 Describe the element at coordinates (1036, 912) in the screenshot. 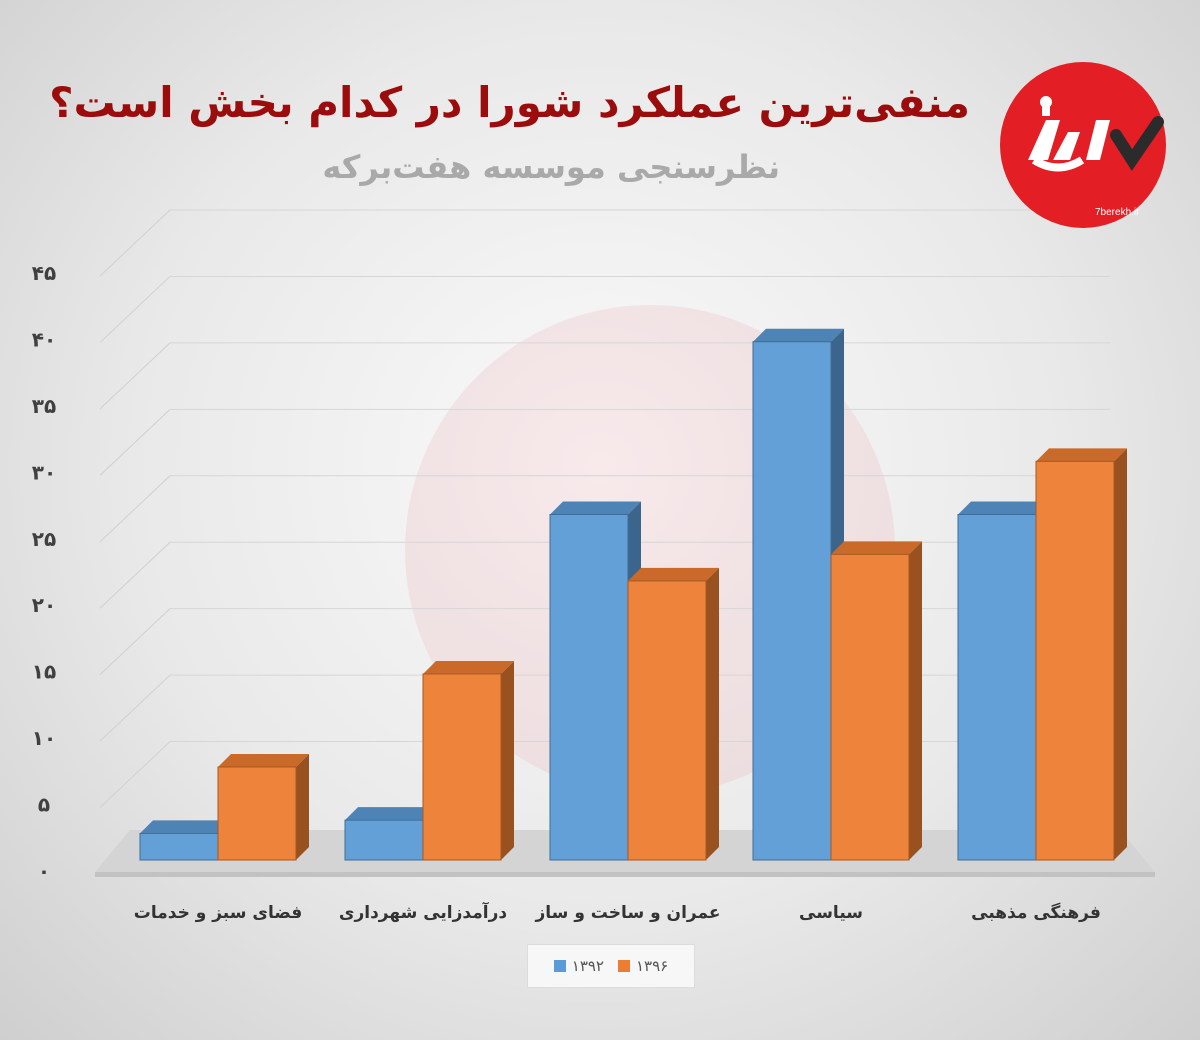

I see `x-tick-label: فرهنگی مذهبی` at that location.